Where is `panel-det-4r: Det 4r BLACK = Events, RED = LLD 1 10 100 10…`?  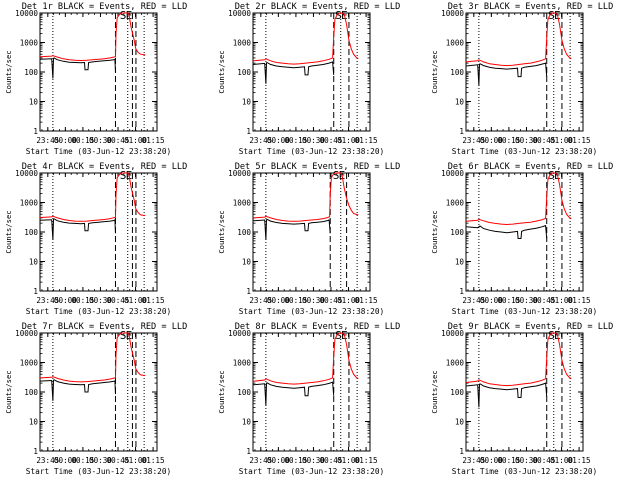
panel-det-4r: Det 4r BLACK = Events, RED = LLD 1 10 100 10… is located at coordinates (95, 239).